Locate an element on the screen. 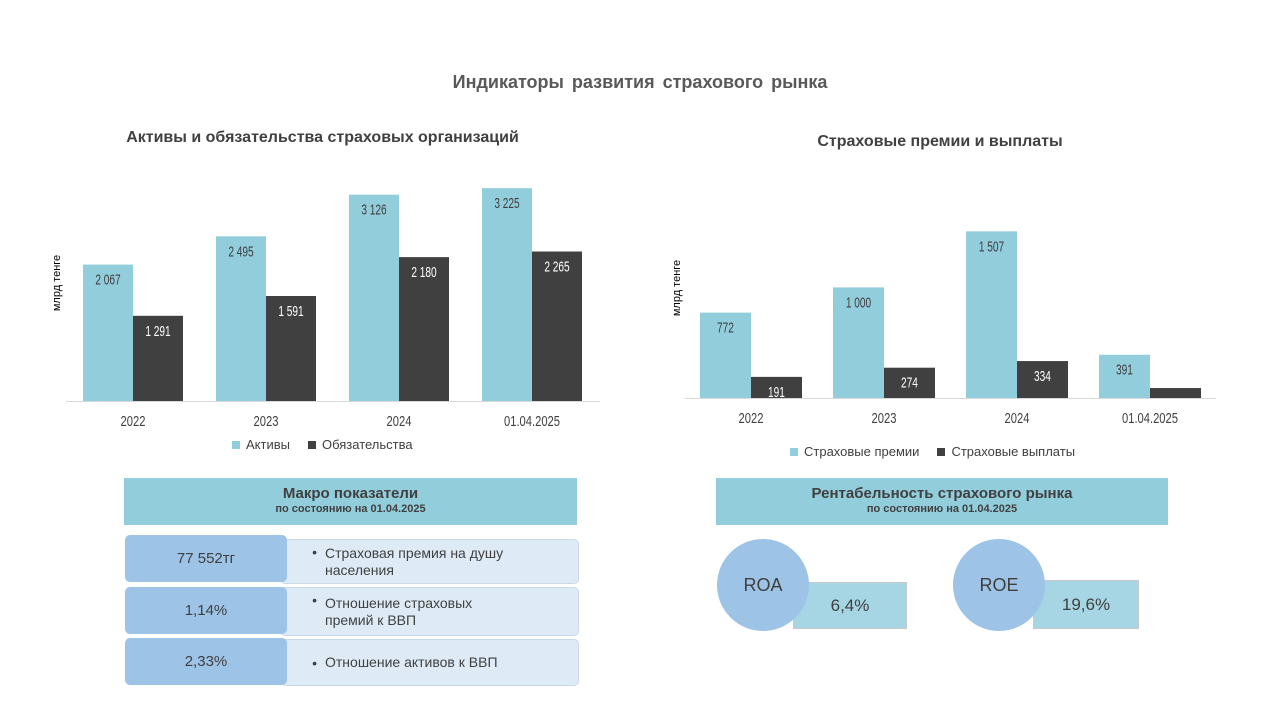 The height and width of the screenshot is (720, 1280). legend-label-liabilities: Обязательства is located at coordinates (367, 444).